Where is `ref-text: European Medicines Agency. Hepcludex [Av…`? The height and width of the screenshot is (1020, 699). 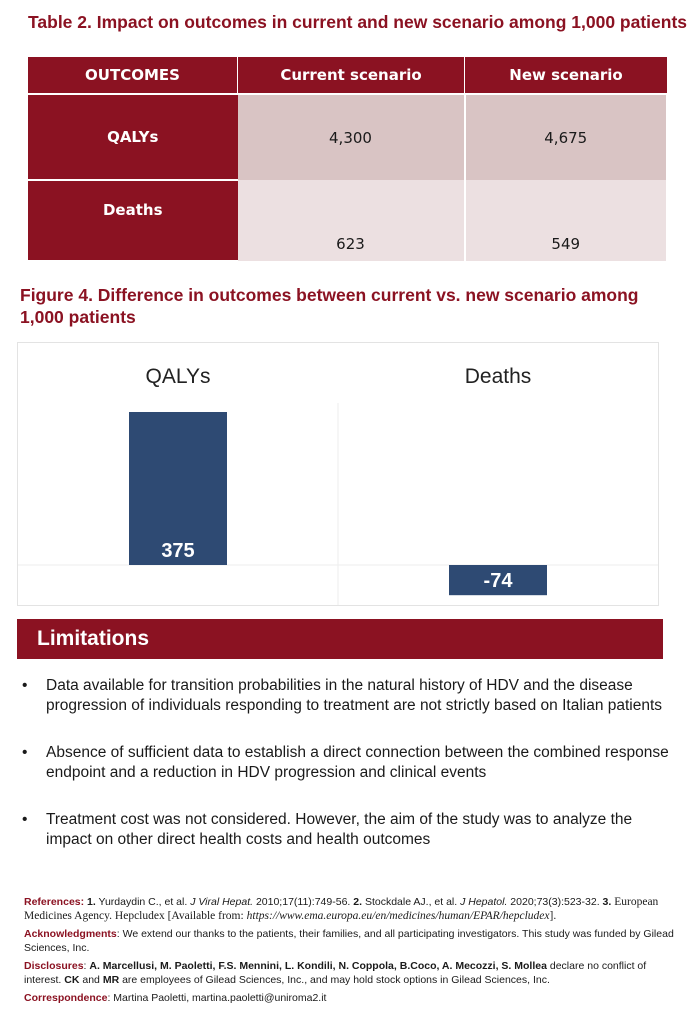 ref-text: European Medicines Agency. Hepcludex [Av… is located at coordinates (341, 909).